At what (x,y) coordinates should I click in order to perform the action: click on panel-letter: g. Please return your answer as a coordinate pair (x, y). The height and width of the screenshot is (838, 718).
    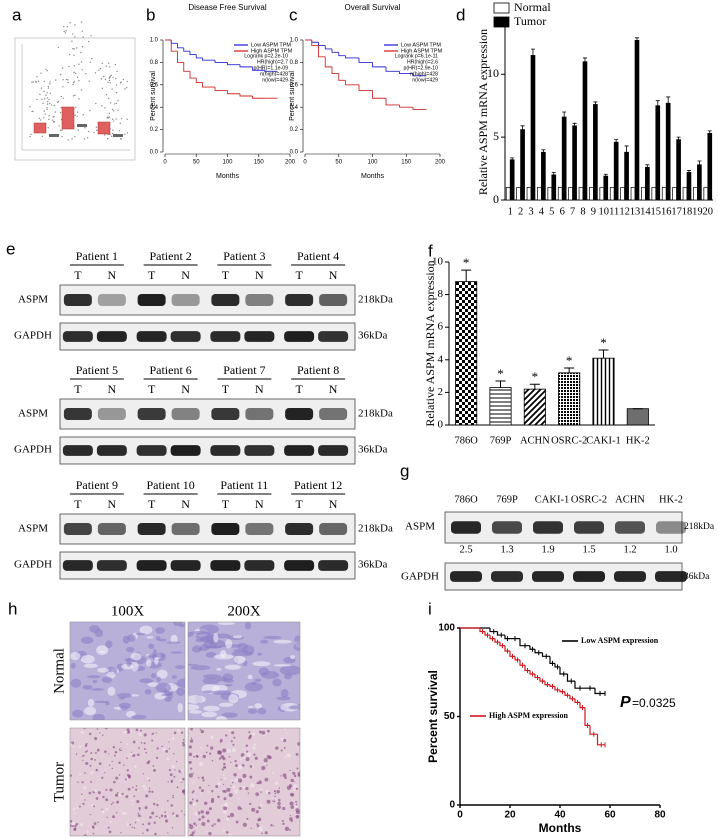
    Looking at the image, I should click on (404, 470).